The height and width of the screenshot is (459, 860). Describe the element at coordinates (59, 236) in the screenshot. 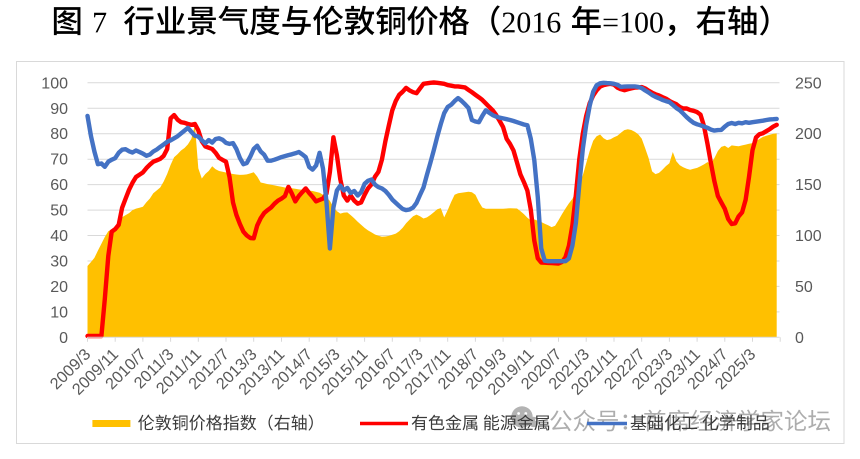

I see `svg-text: 40` at that location.